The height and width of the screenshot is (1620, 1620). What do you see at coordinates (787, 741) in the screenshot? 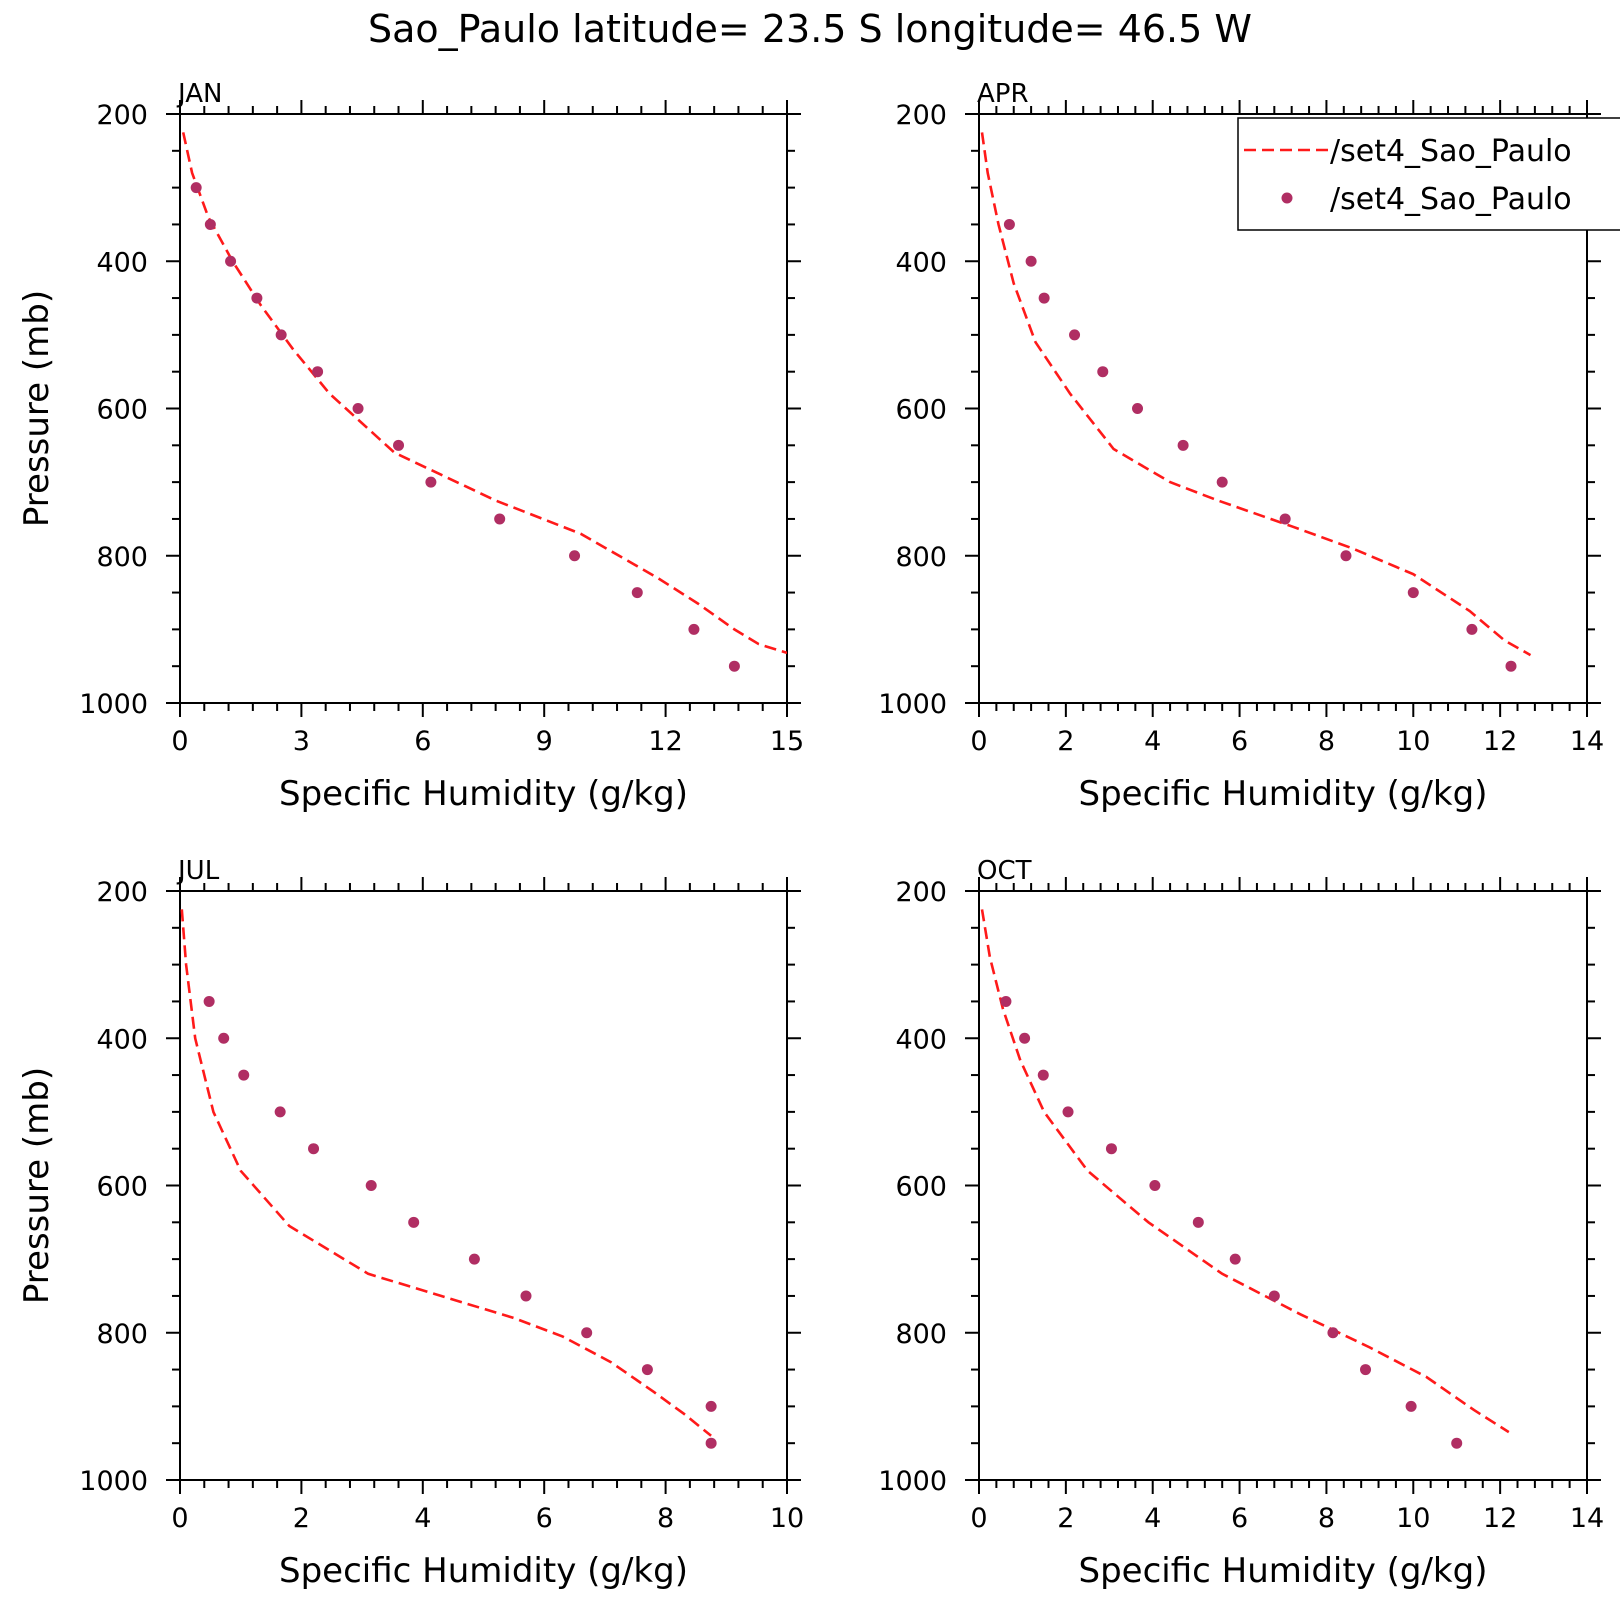
I see `x-tick-label: 15` at bounding box center [787, 741].